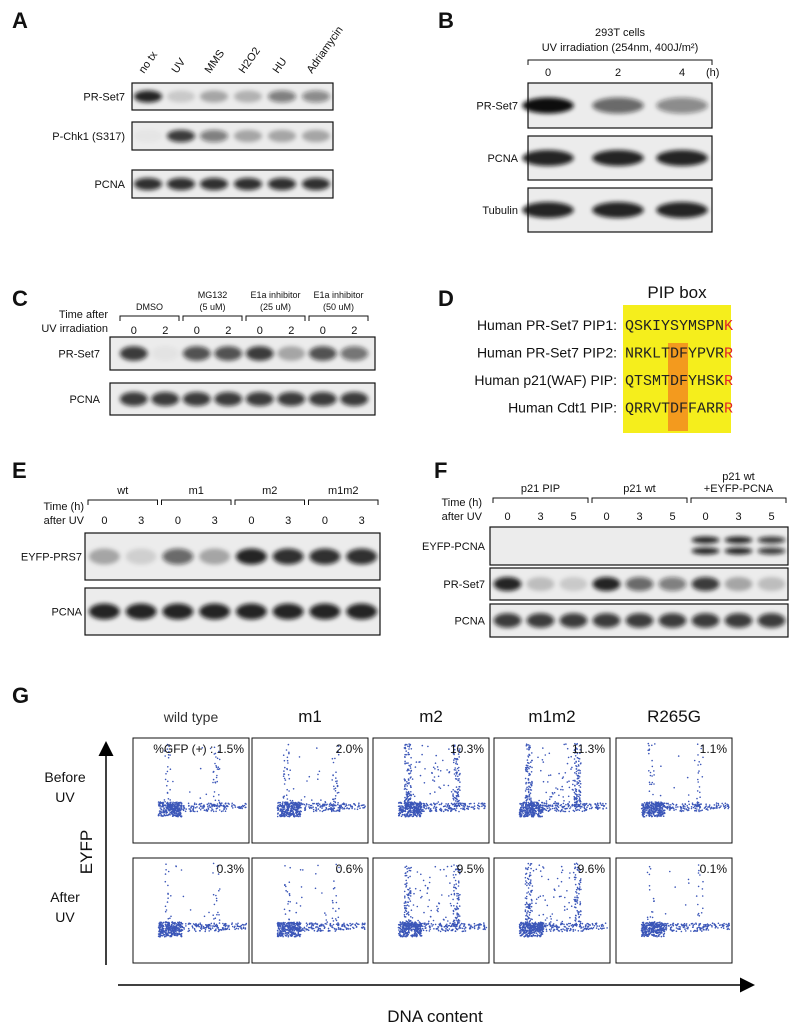  Describe the element at coordinates (197, 502) in the screenshot. I see `bracket` at that location.